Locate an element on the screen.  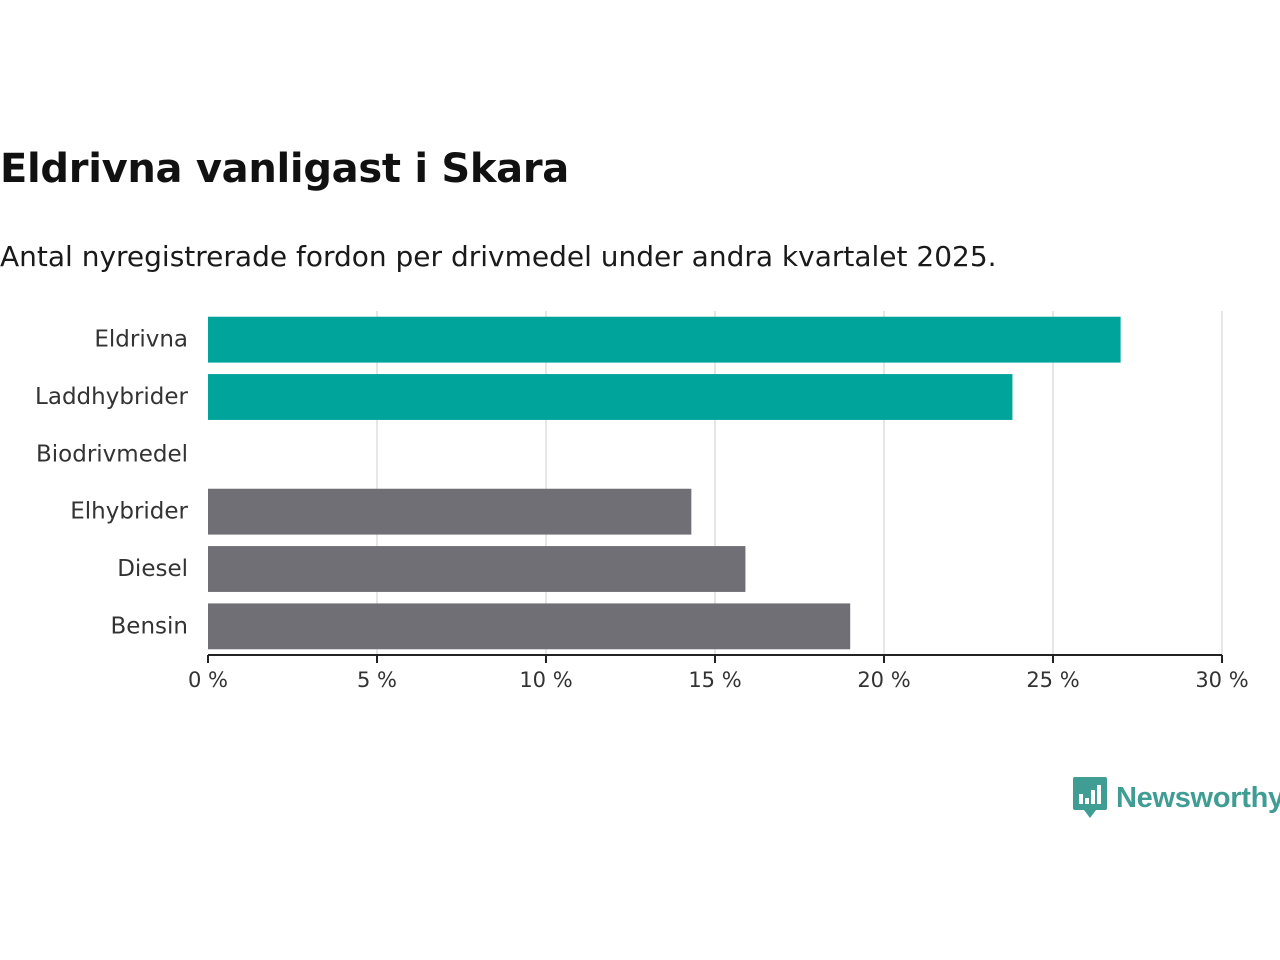
x-tick-label: 15 % is located at coordinates (714, 680).